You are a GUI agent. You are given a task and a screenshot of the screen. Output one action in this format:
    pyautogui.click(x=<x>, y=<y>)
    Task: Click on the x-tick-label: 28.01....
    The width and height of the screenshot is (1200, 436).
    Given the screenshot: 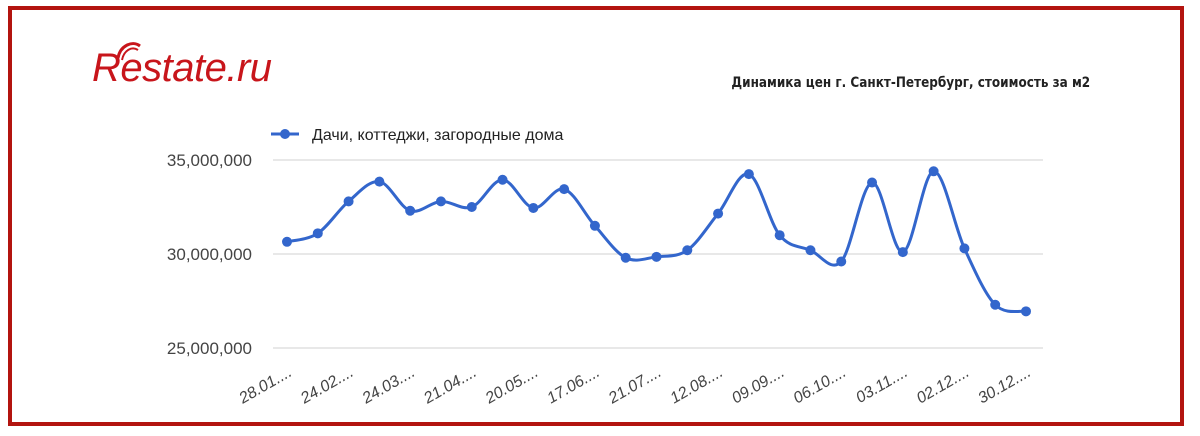 What is the action you would take?
    pyautogui.click(x=265, y=386)
    